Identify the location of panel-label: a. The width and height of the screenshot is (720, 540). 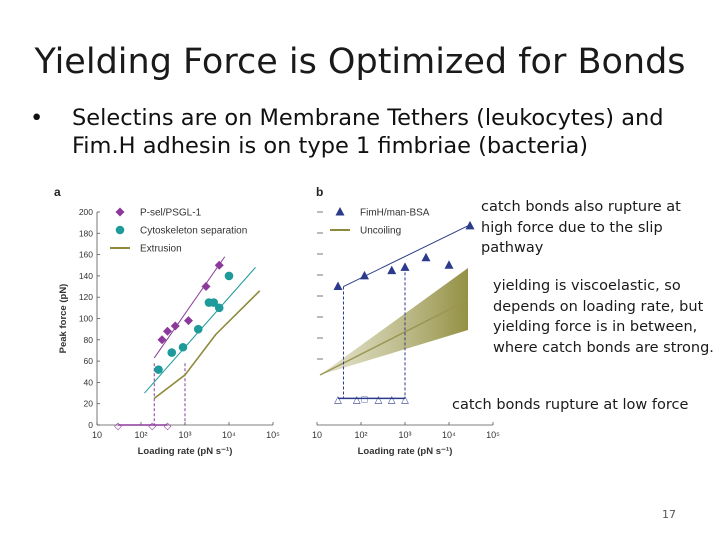
(57, 192).